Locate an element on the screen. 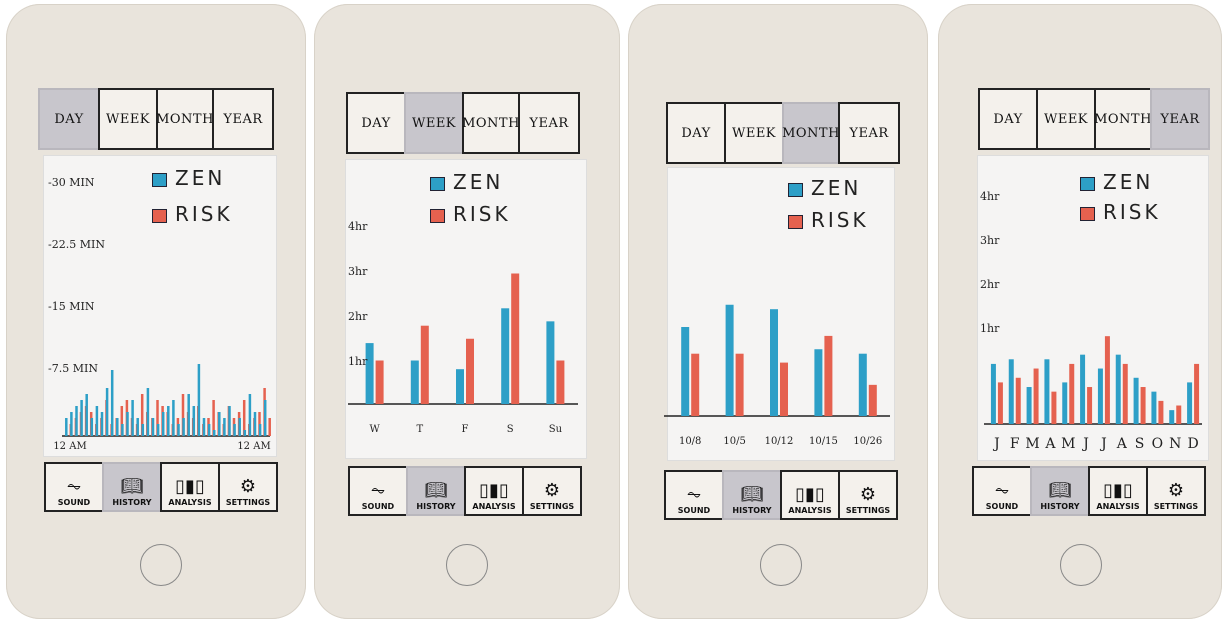 The image size is (1227, 623). y-tick-label: -30 MIN is located at coordinates (71, 182).